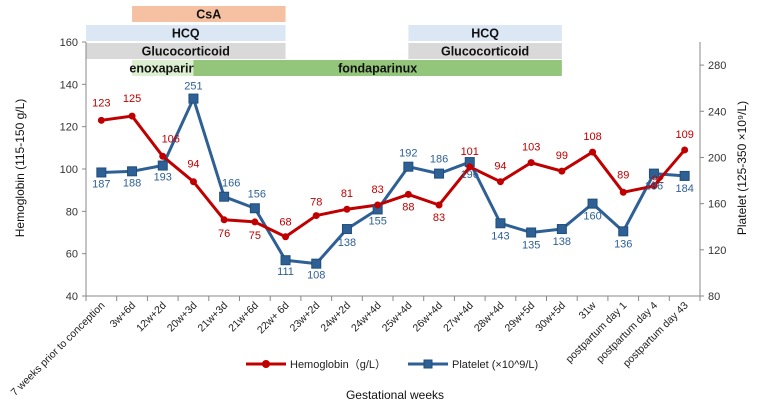 The width and height of the screenshot is (760, 410). I want to click on legend-hemoglobin-marker, so click(266, 364).